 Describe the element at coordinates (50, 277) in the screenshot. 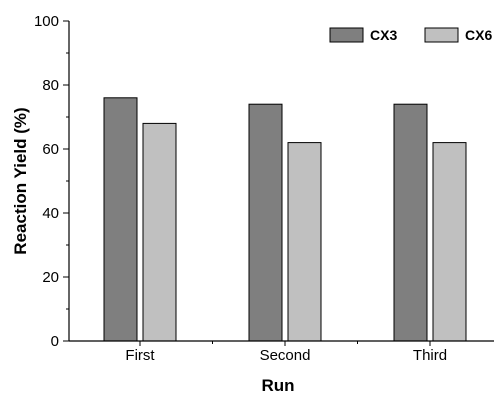

I see `y-tick-label: 20` at that location.